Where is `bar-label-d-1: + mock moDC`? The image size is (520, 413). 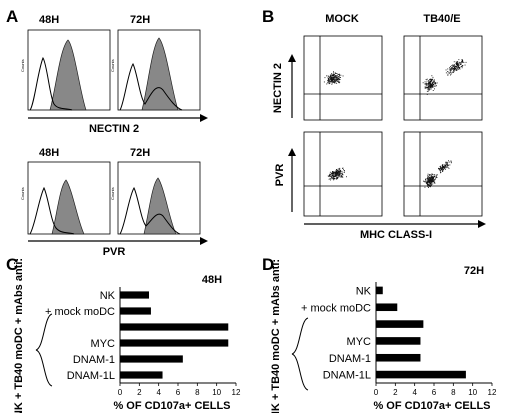
bar-label-d-1: + mock moDC is located at coordinates (336, 308).